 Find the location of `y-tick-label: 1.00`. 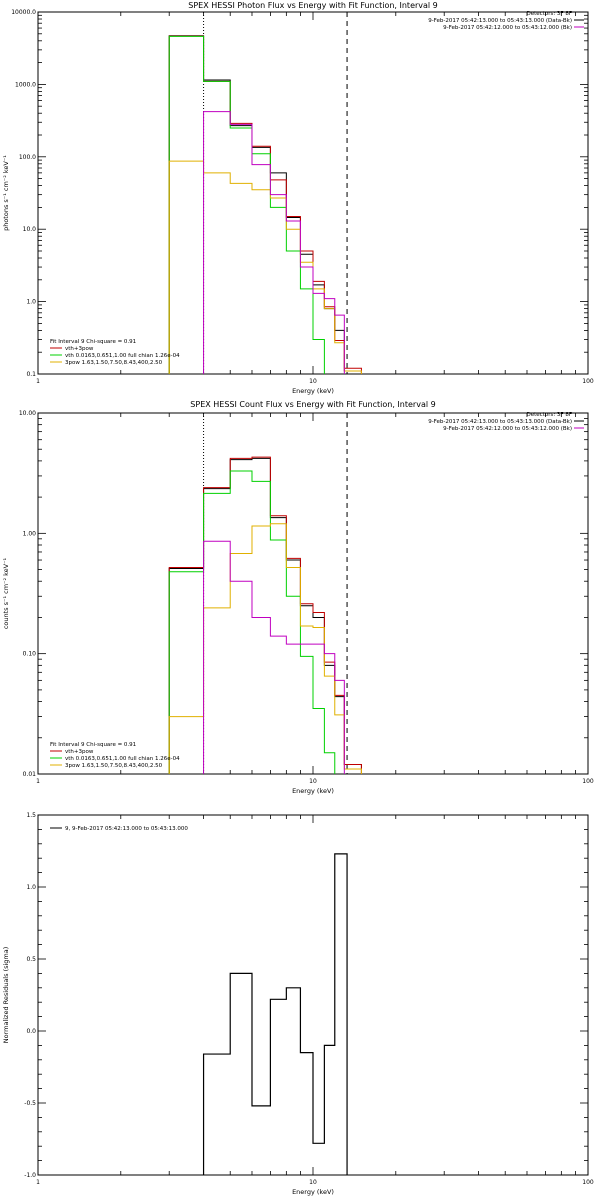

y-tick-label: 1.00 is located at coordinates (30, 533).